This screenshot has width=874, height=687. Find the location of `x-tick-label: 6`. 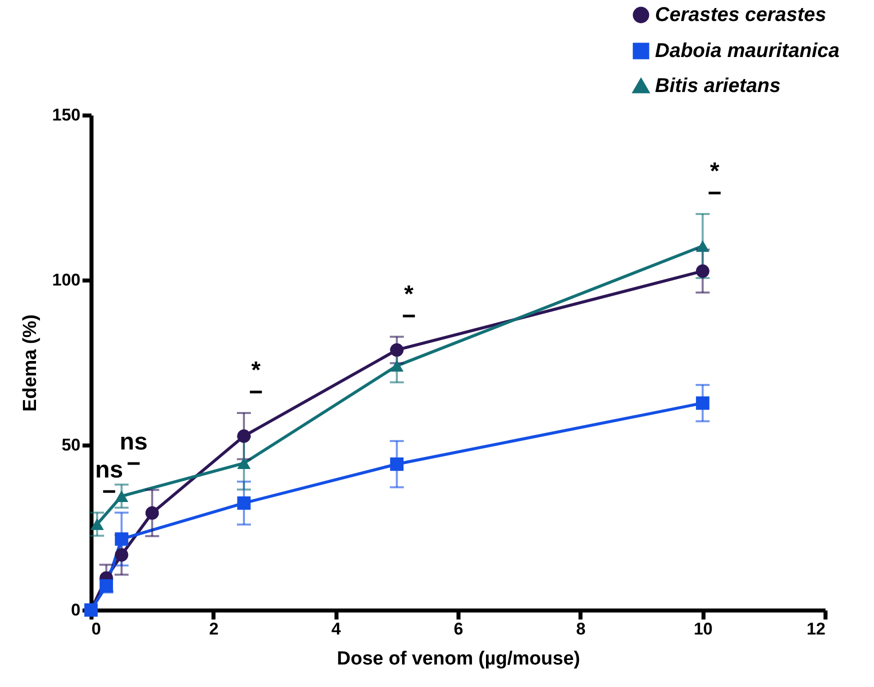

x-tick-label: 6 is located at coordinates (459, 629).